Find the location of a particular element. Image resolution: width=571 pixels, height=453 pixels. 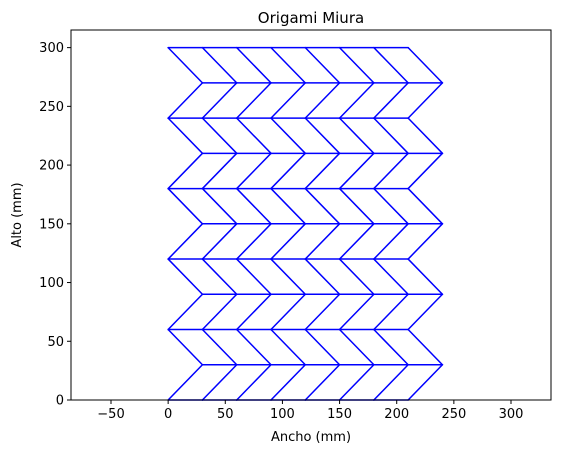

x-axis-label: Ancho (mm) is located at coordinates (311, 437).